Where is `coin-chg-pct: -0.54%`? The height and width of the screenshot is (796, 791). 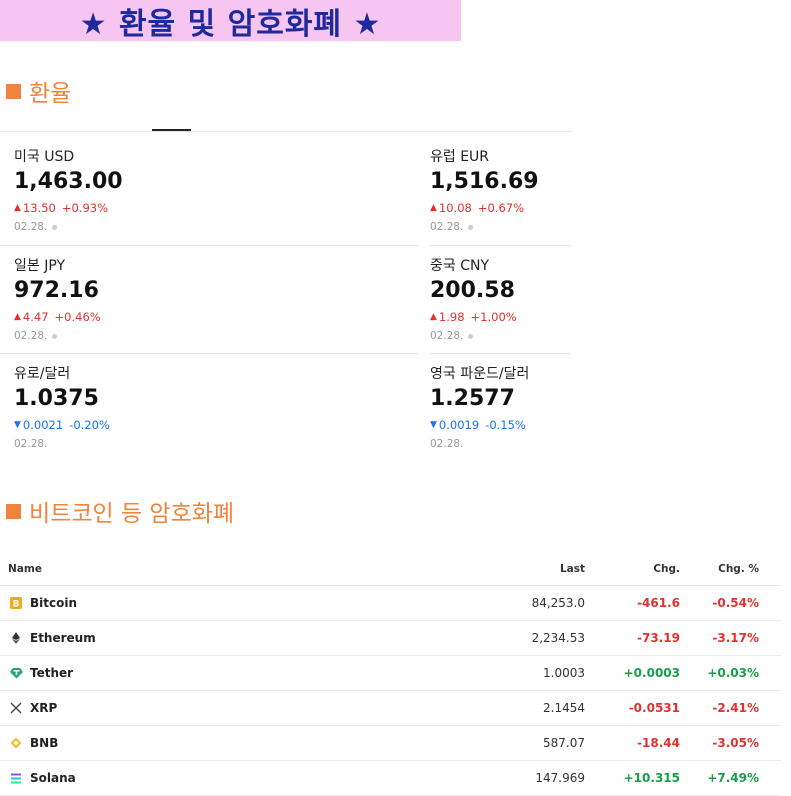
coin-chg-pct: -0.54% is located at coordinates (735, 603).